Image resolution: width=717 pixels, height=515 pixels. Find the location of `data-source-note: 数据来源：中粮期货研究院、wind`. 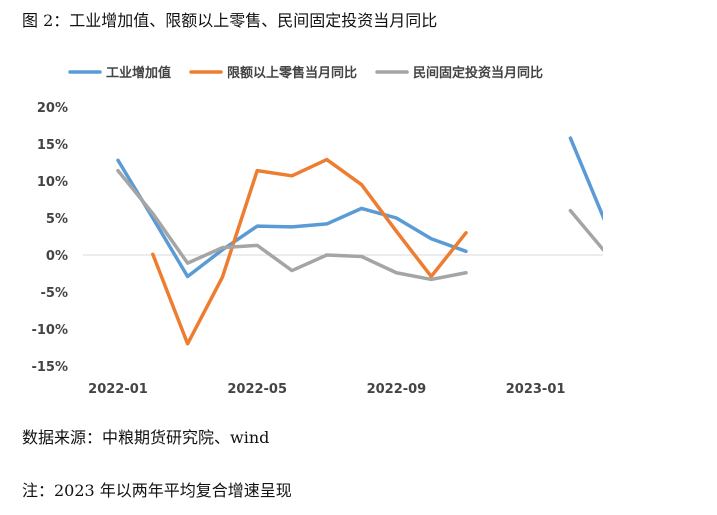

data-source-note: 数据来源：中粮期货研究院、wind is located at coordinates (146, 437).